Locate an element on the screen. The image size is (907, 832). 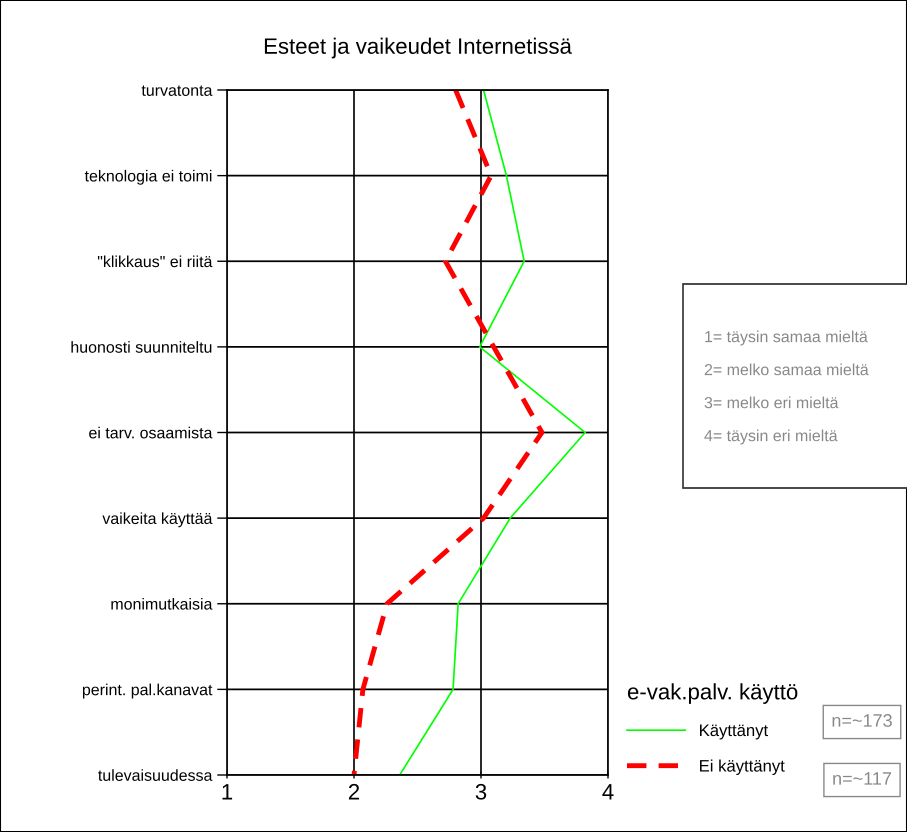
y-tick-label: monimutkaisia is located at coordinates (161, 604).